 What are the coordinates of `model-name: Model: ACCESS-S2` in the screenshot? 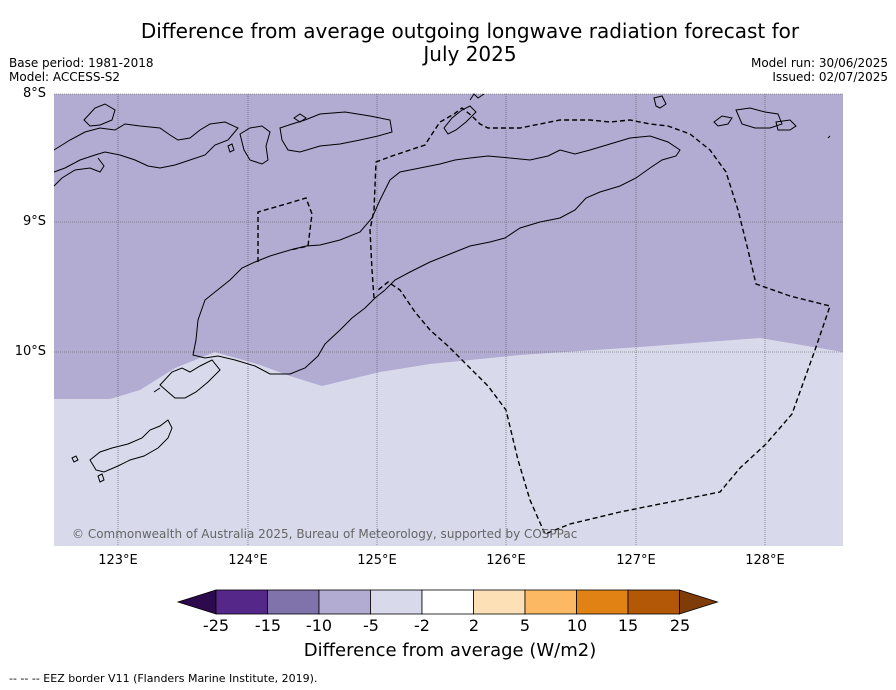 It's located at (65, 77).